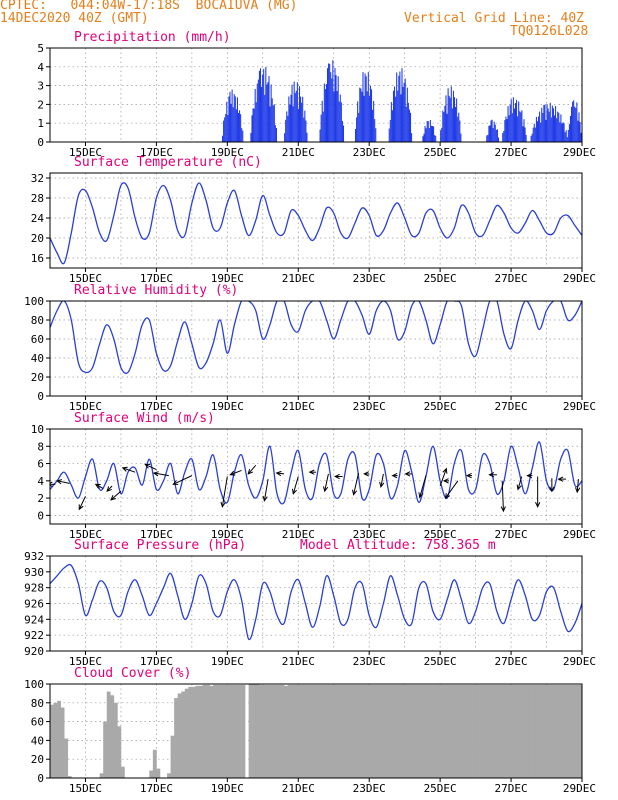 The height and width of the screenshot is (800, 618). I want to click on temperature-grid, so click(316, 220).